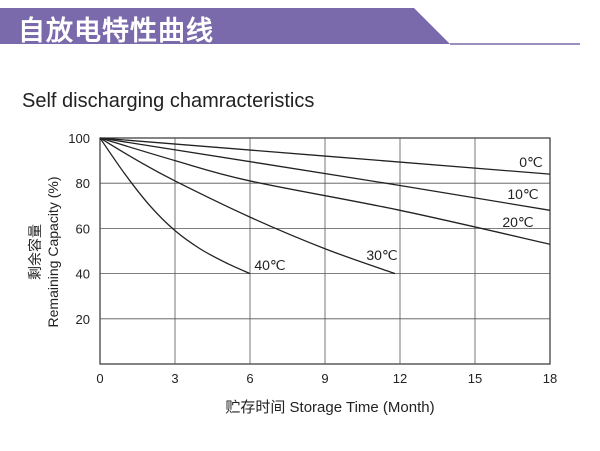  Describe the element at coordinates (400, 378) in the screenshot. I see `x-tick-label: 12` at that location.